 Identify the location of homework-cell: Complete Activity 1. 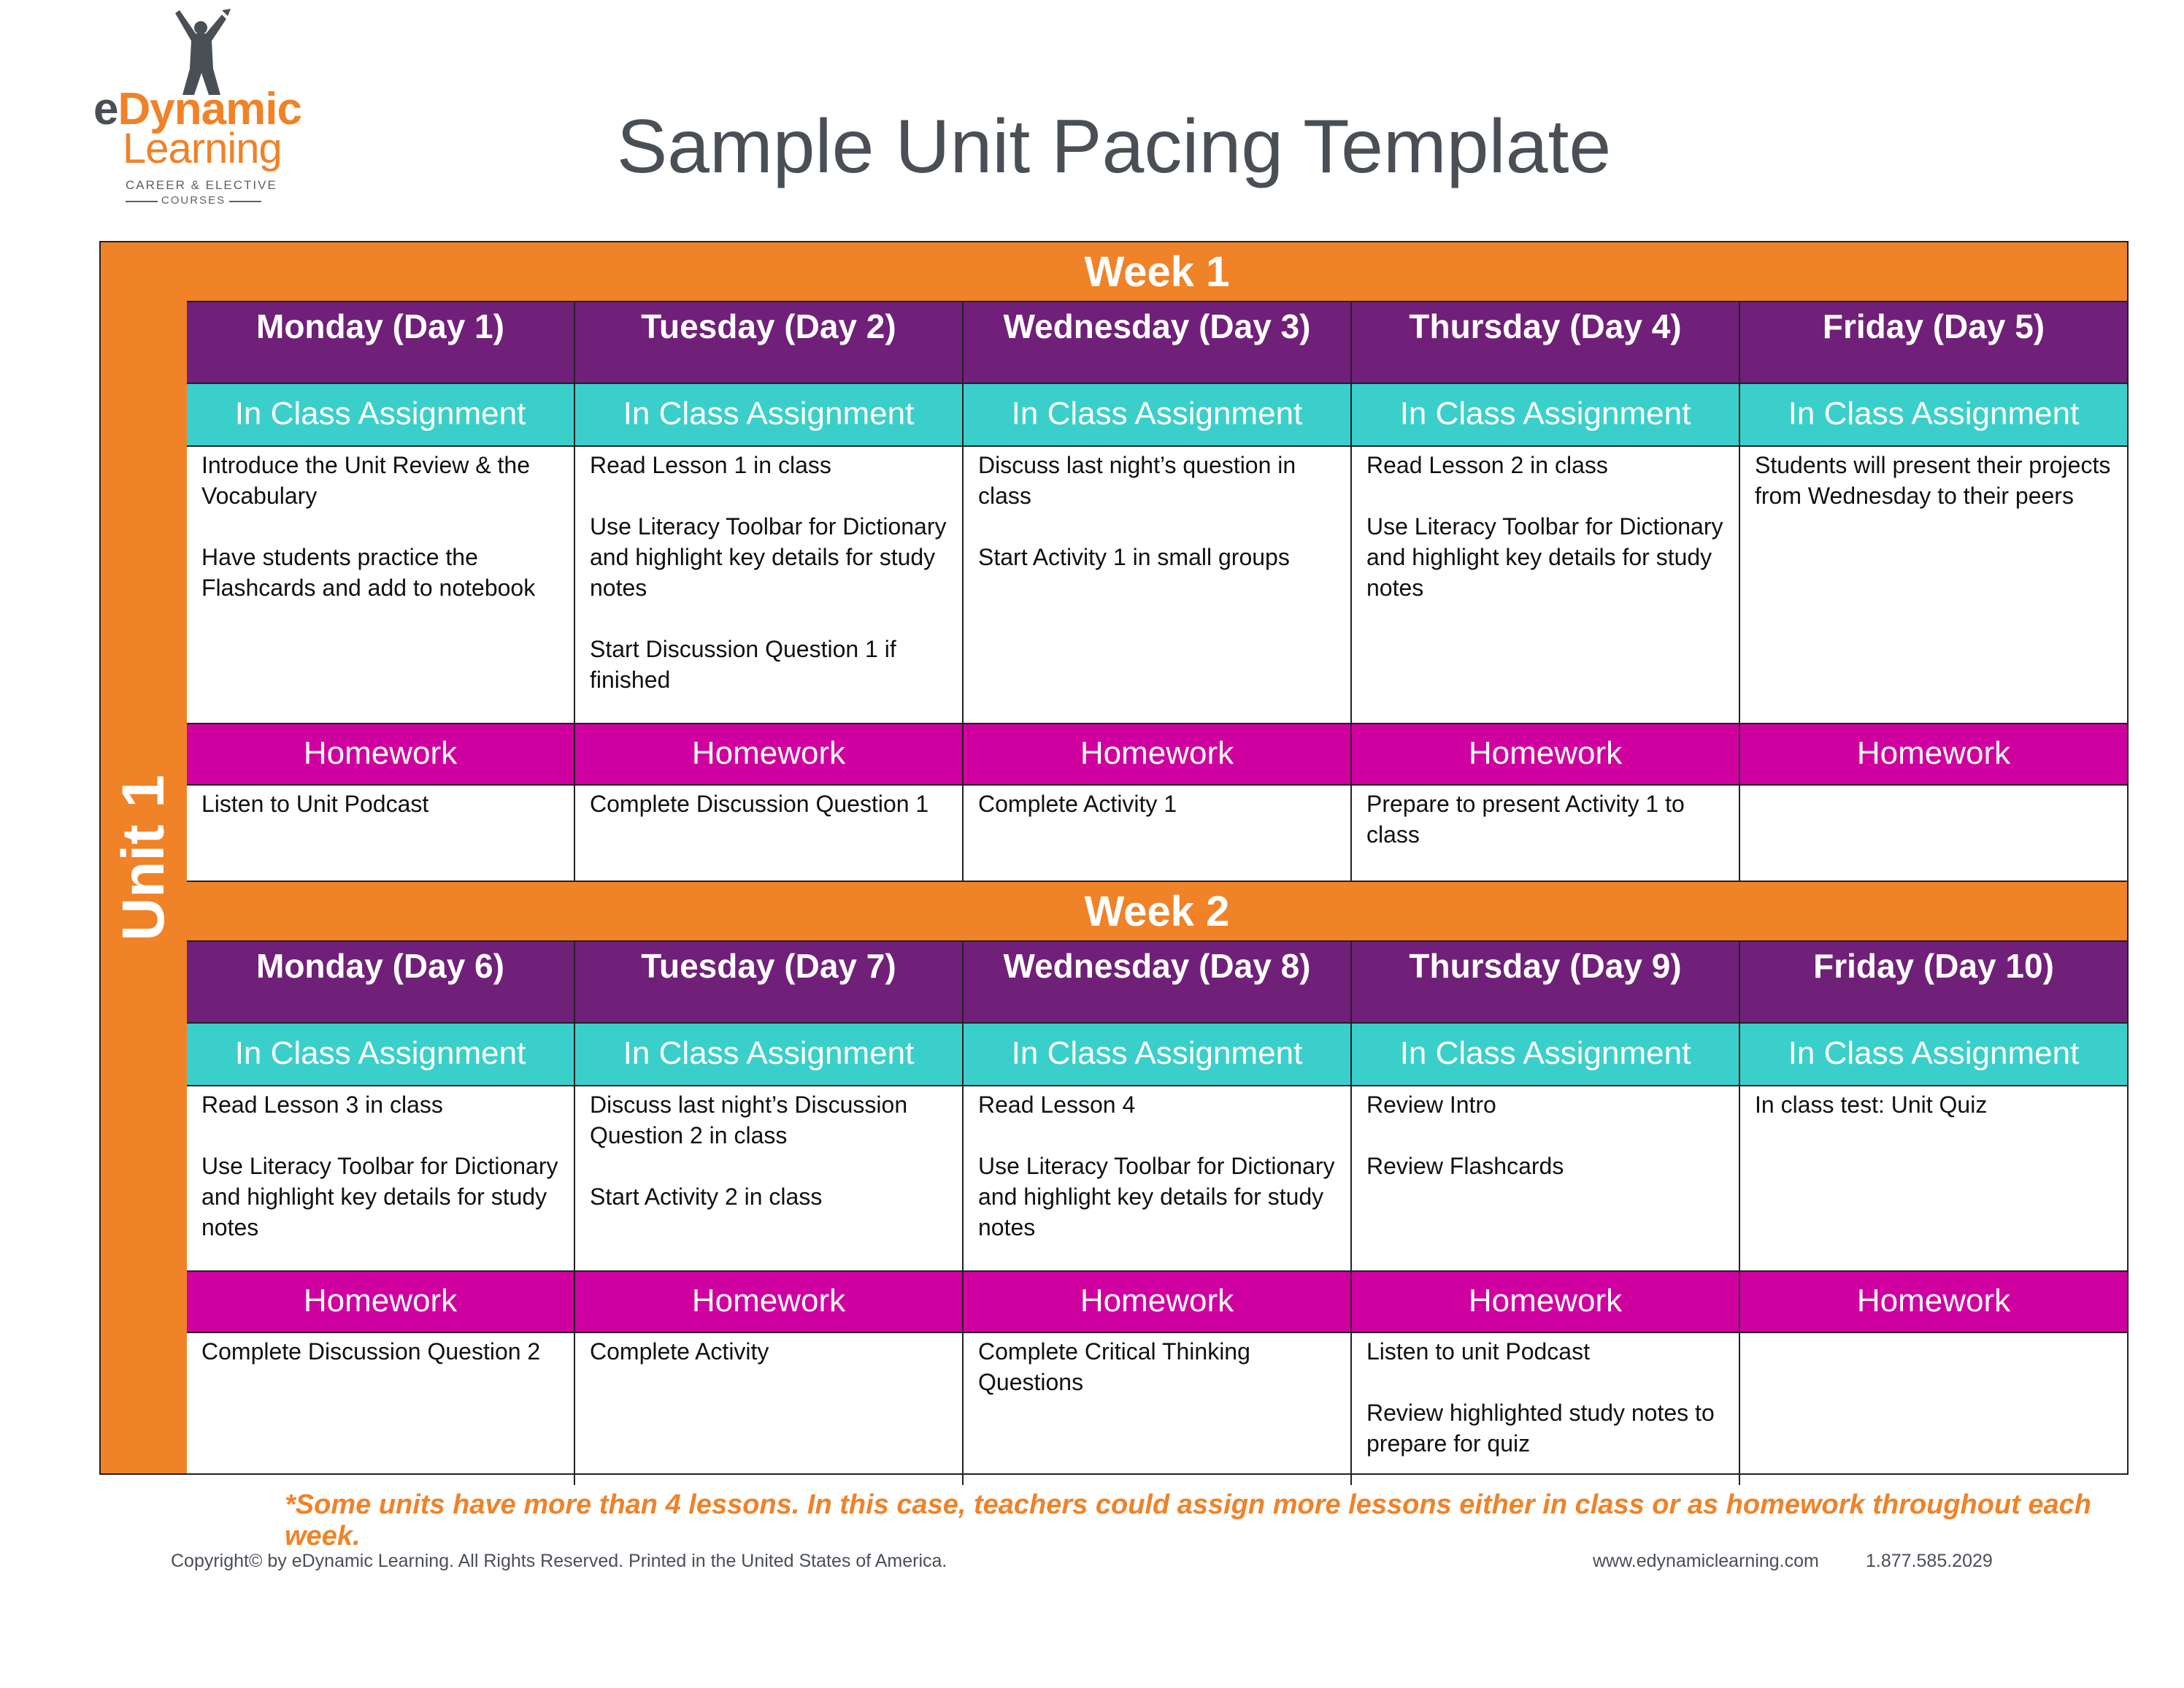
(1158, 833).